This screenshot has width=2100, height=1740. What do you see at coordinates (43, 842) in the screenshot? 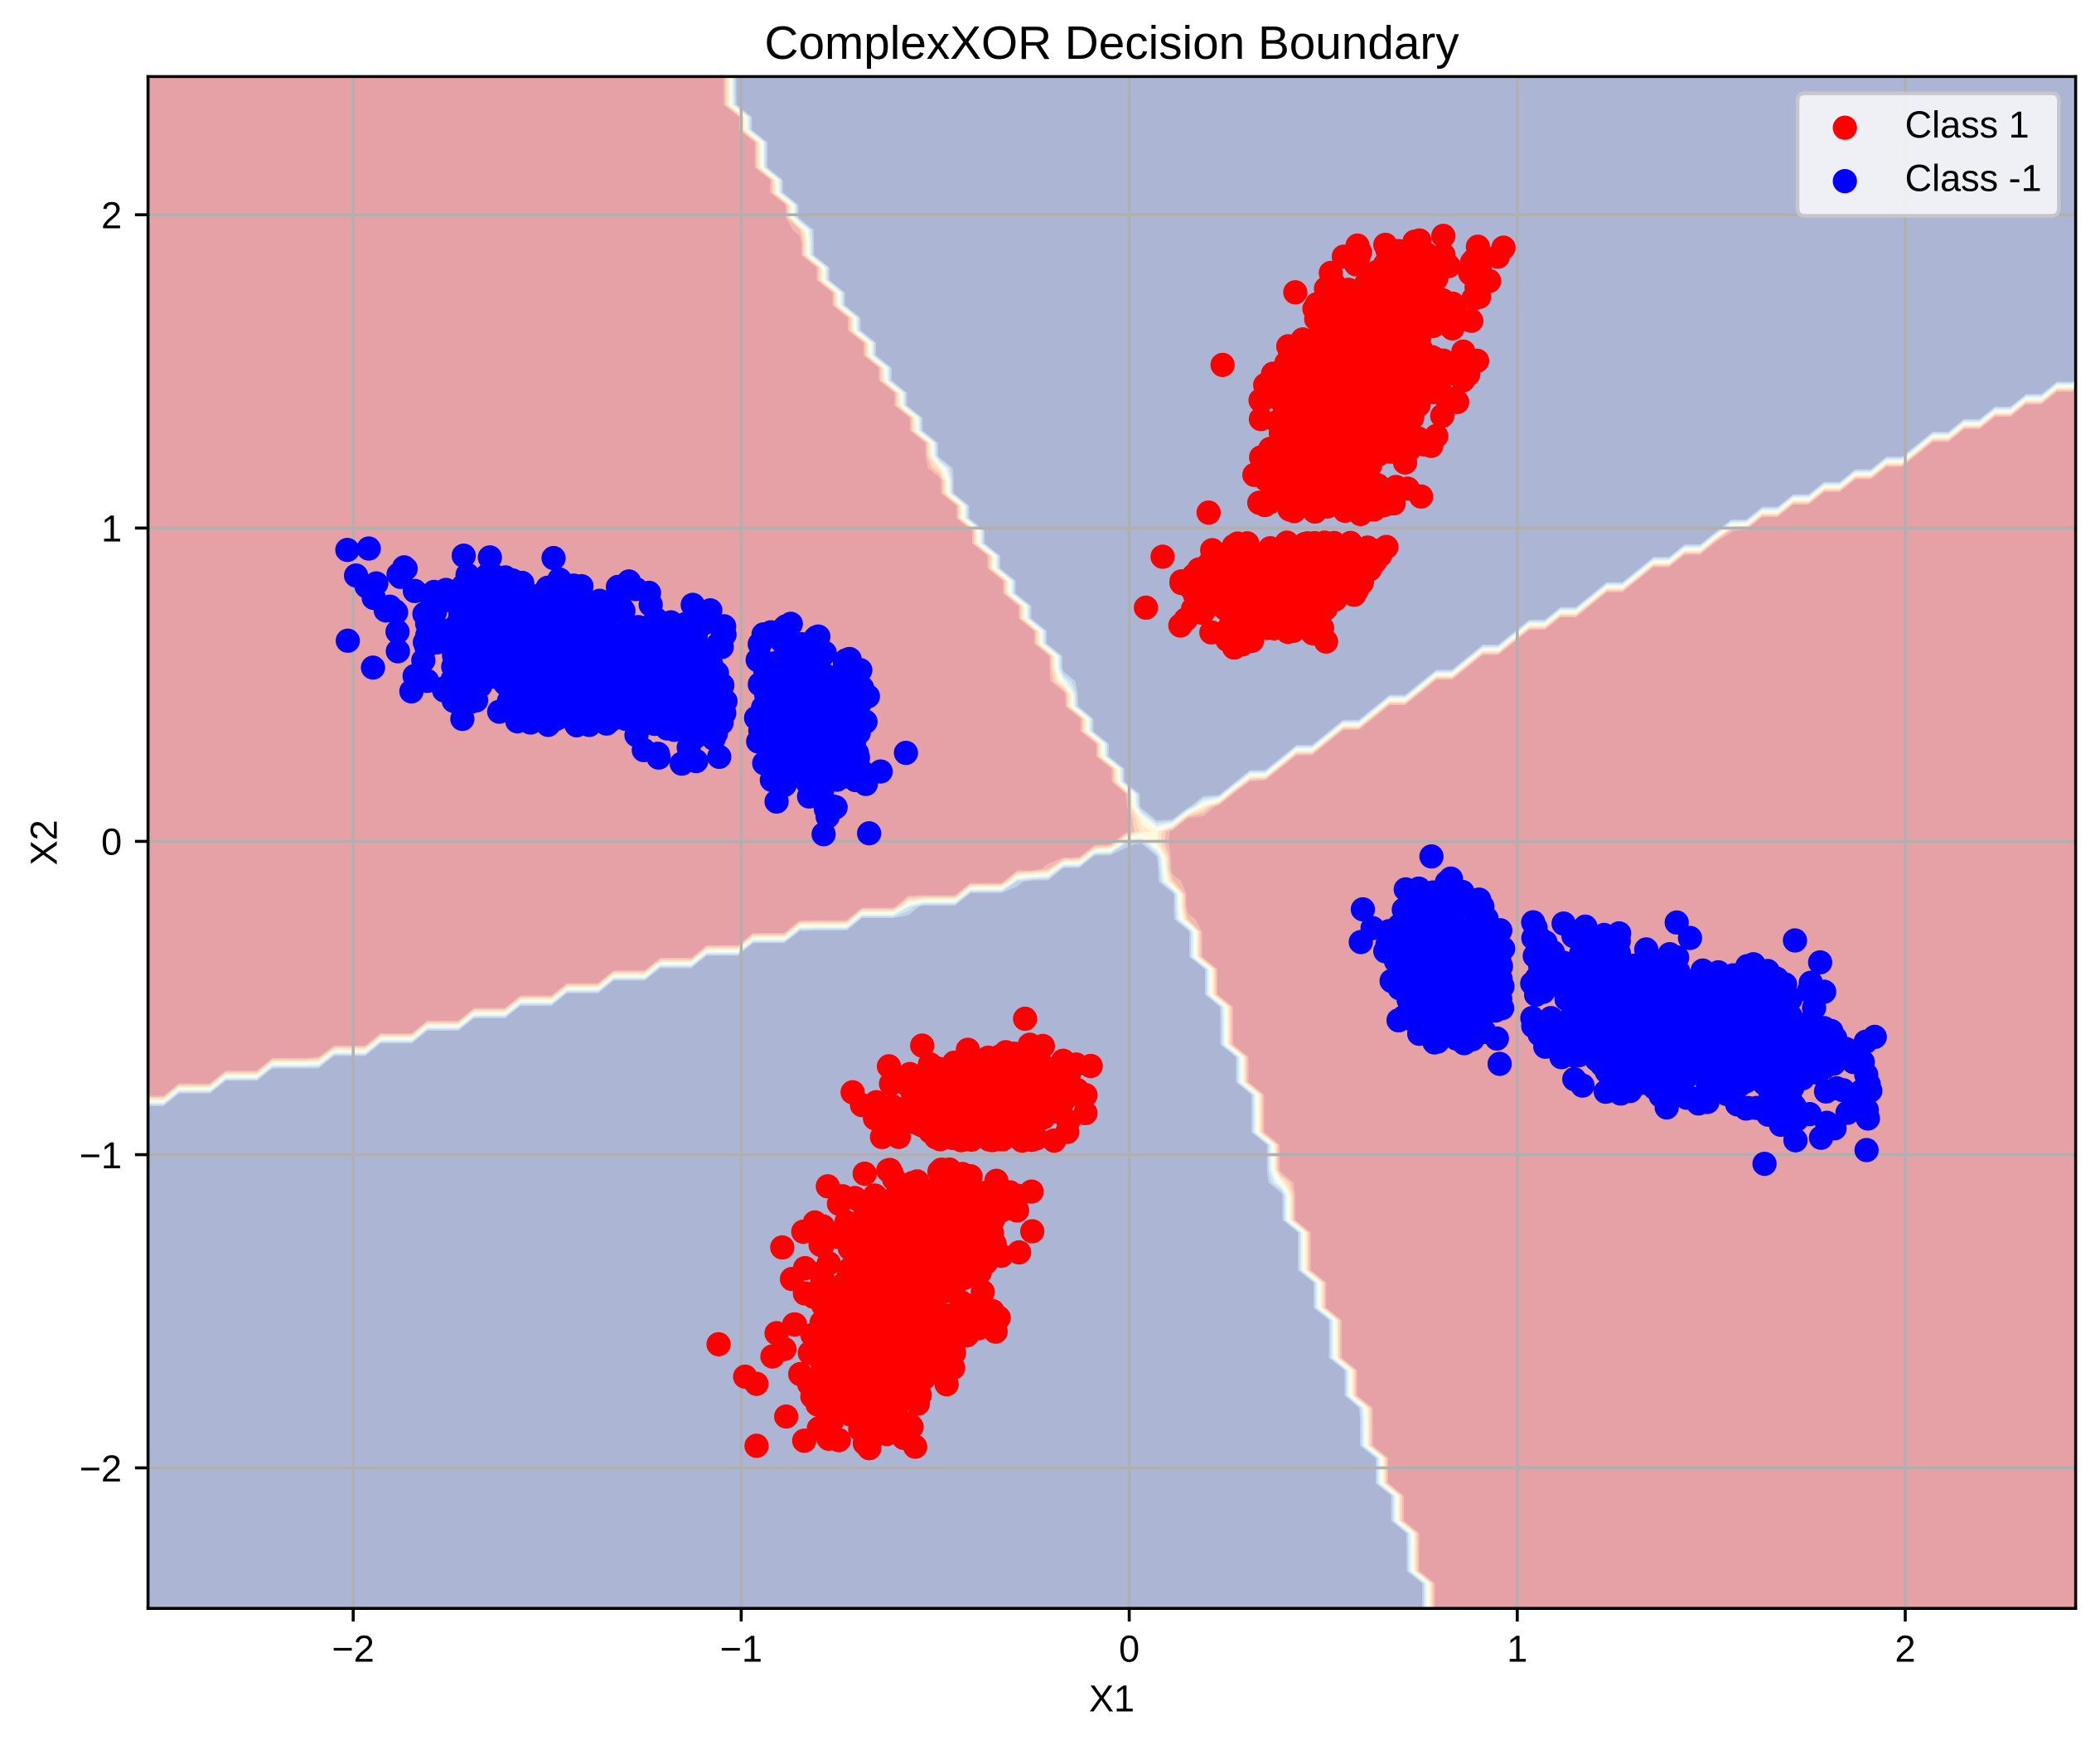
I see `svg-text: X2` at bounding box center [43, 842].